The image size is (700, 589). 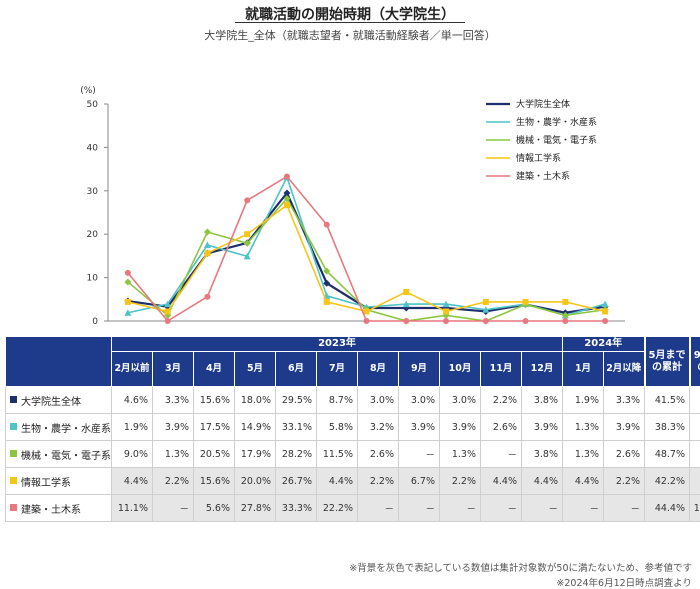 I want to click on y-tick-label: 50, so click(x=93, y=105).